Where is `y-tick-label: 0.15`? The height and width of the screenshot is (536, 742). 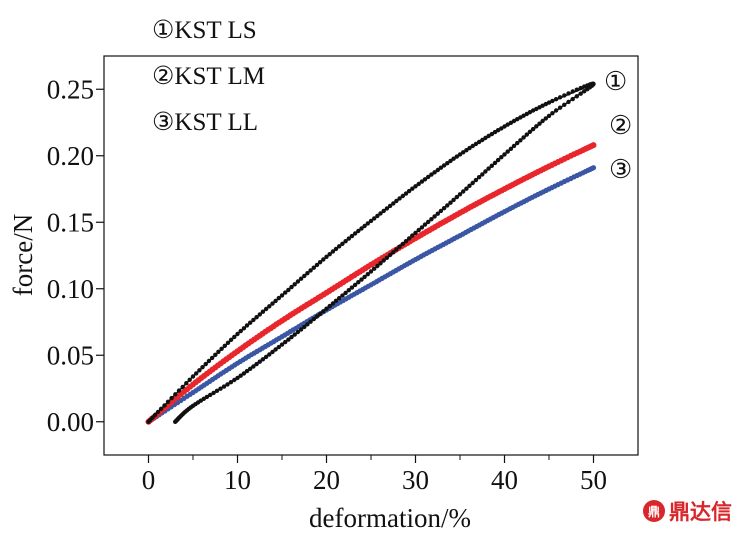
y-tick-label: 0.15 is located at coordinates (70, 222).